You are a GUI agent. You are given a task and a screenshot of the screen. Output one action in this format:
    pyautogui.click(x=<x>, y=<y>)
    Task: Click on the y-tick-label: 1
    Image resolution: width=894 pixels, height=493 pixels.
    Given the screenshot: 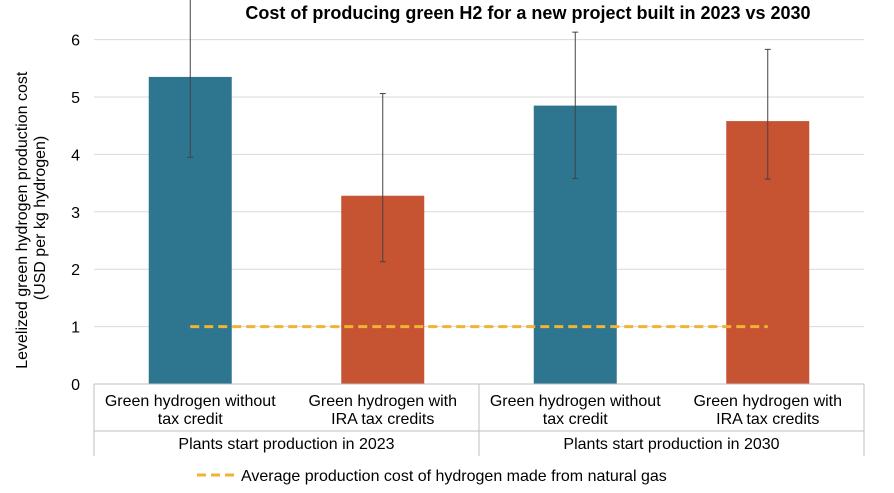 What is the action you would take?
    pyautogui.click(x=75, y=328)
    